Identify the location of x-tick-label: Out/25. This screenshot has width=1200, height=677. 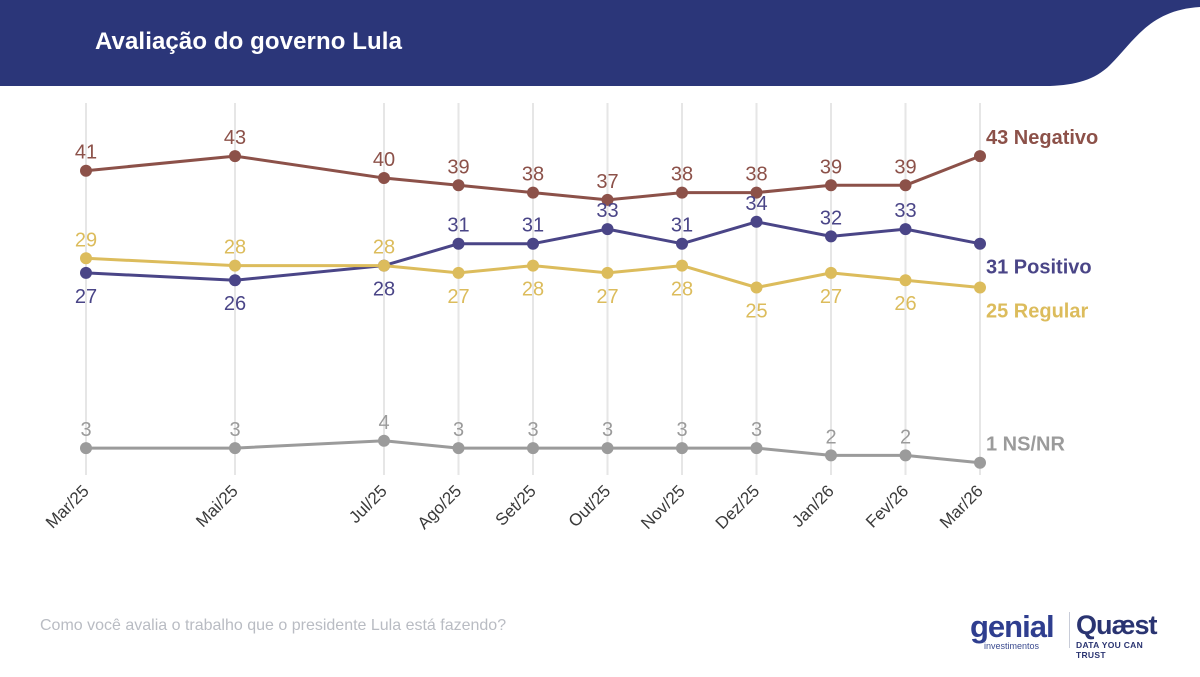
(590, 506).